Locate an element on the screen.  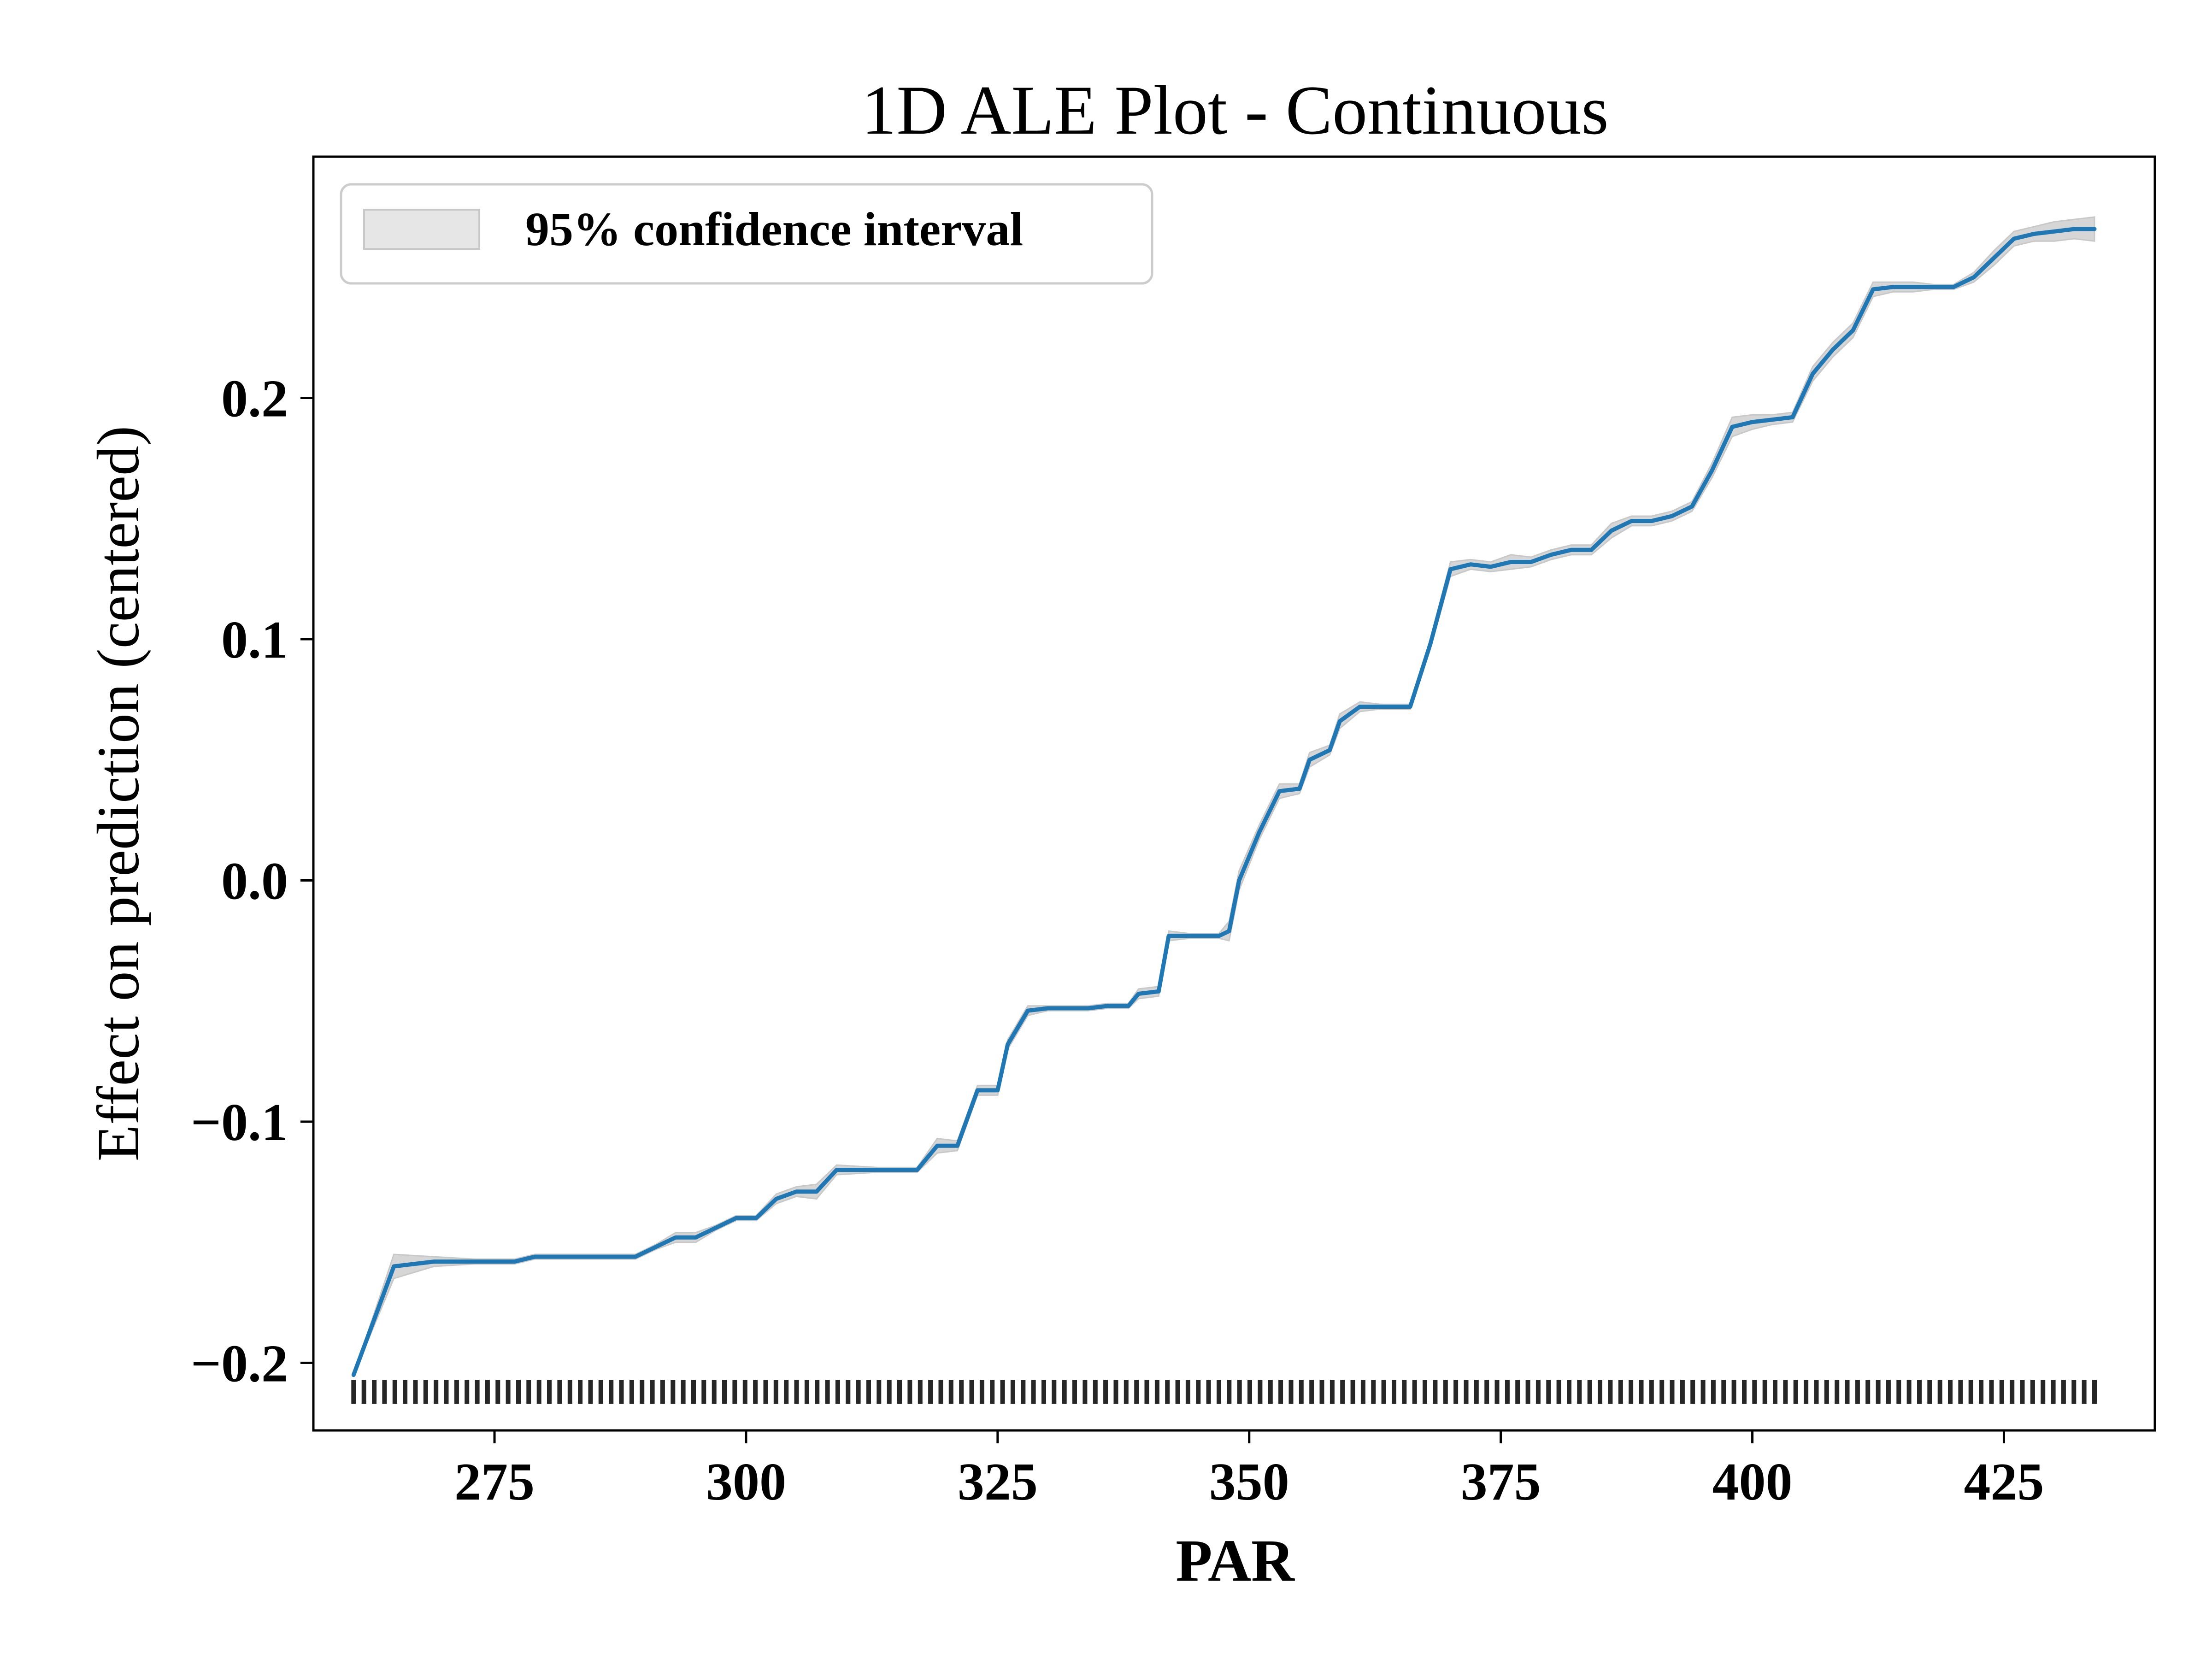
y-tick-label: −0.2 is located at coordinates (239, 1363).